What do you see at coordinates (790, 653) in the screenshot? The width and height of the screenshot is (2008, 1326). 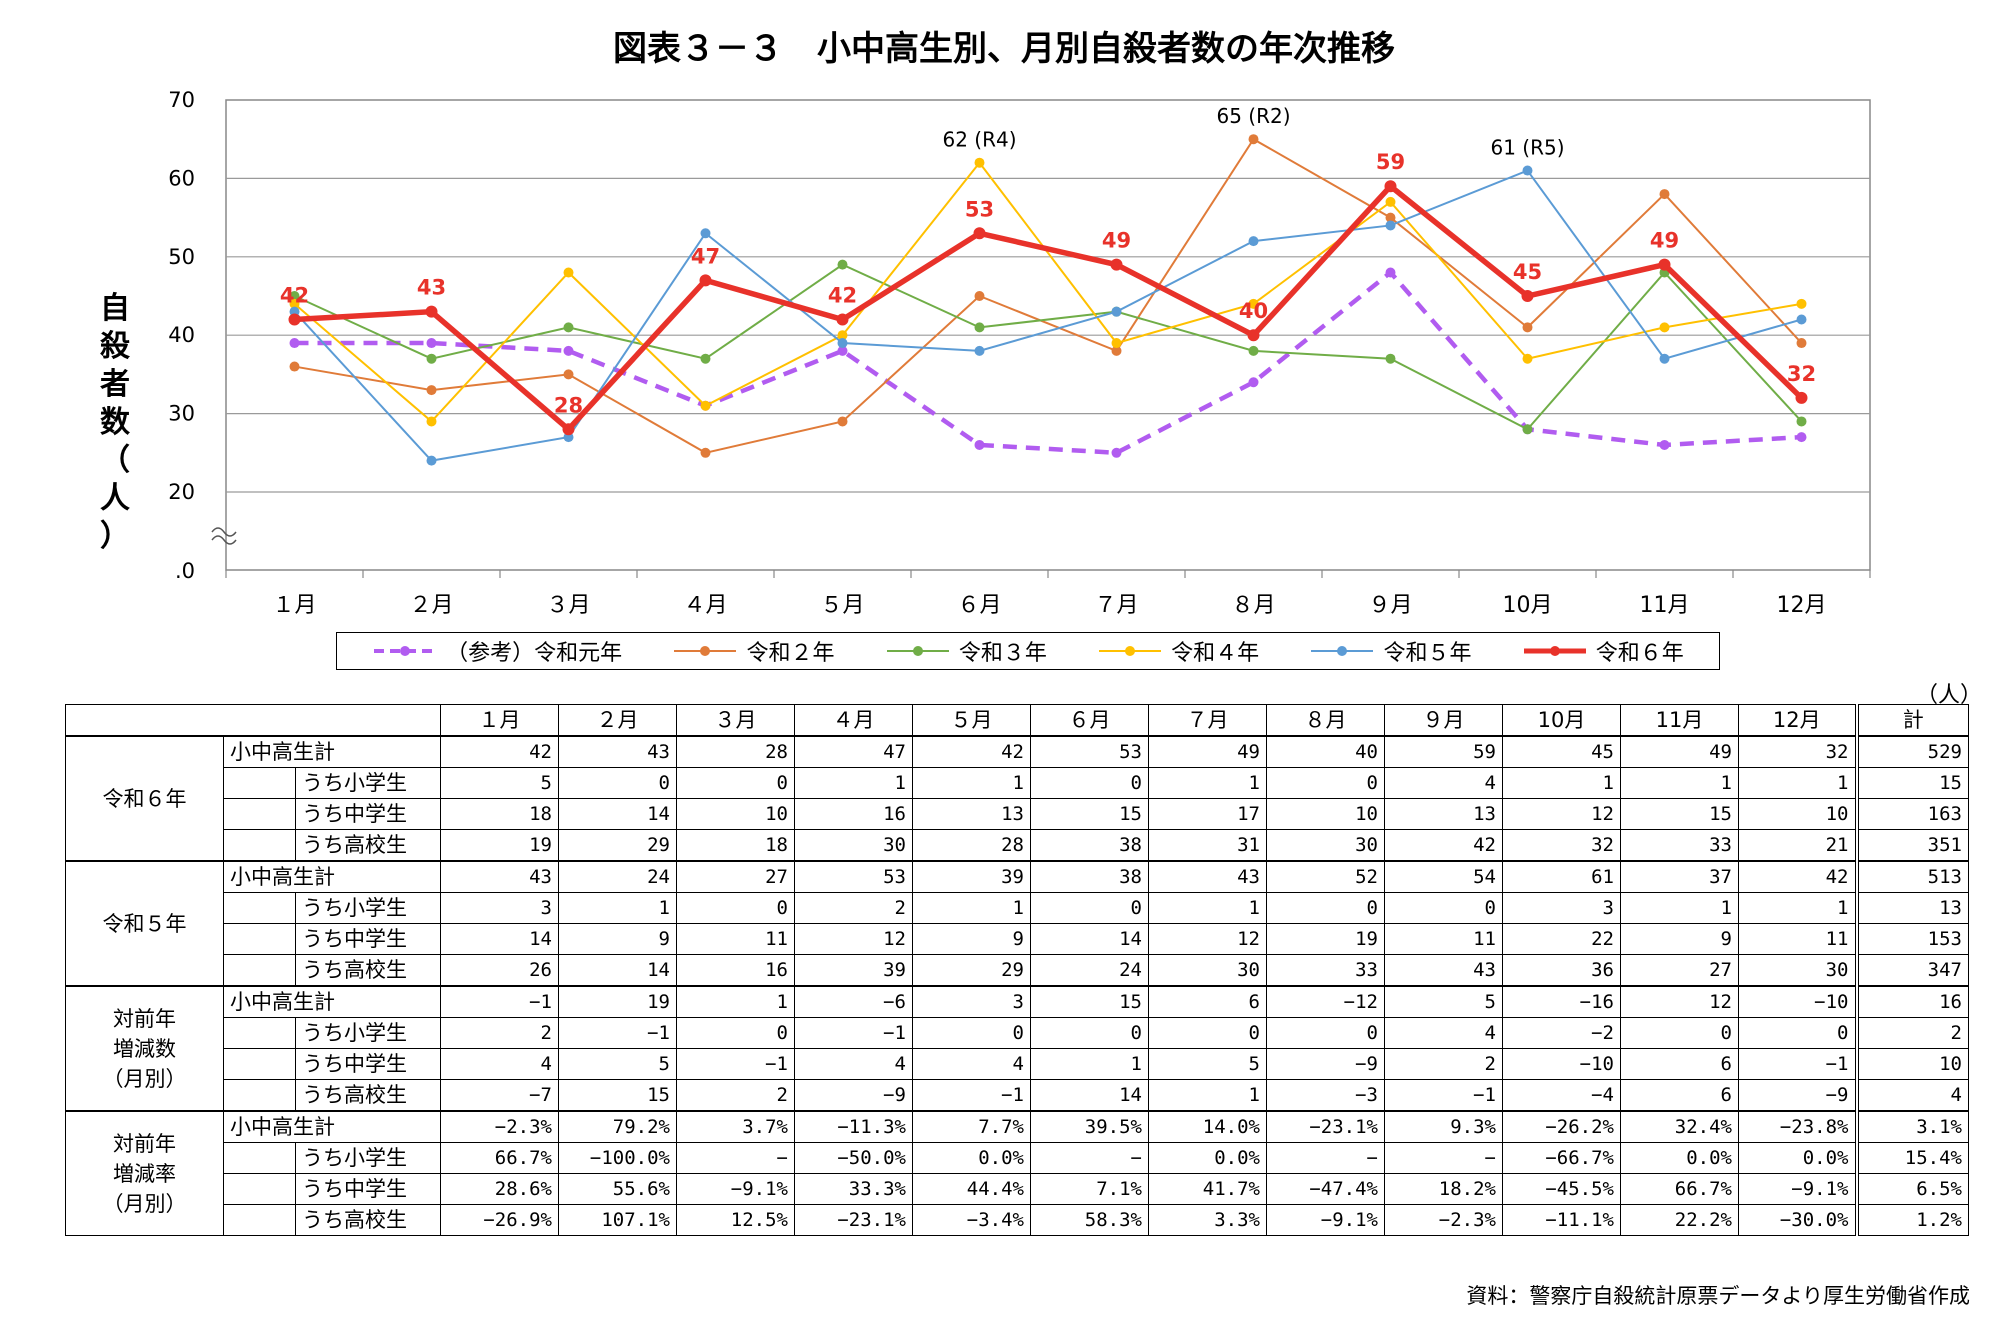 I see `legend-label: 令和２年` at bounding box center [790, 653].